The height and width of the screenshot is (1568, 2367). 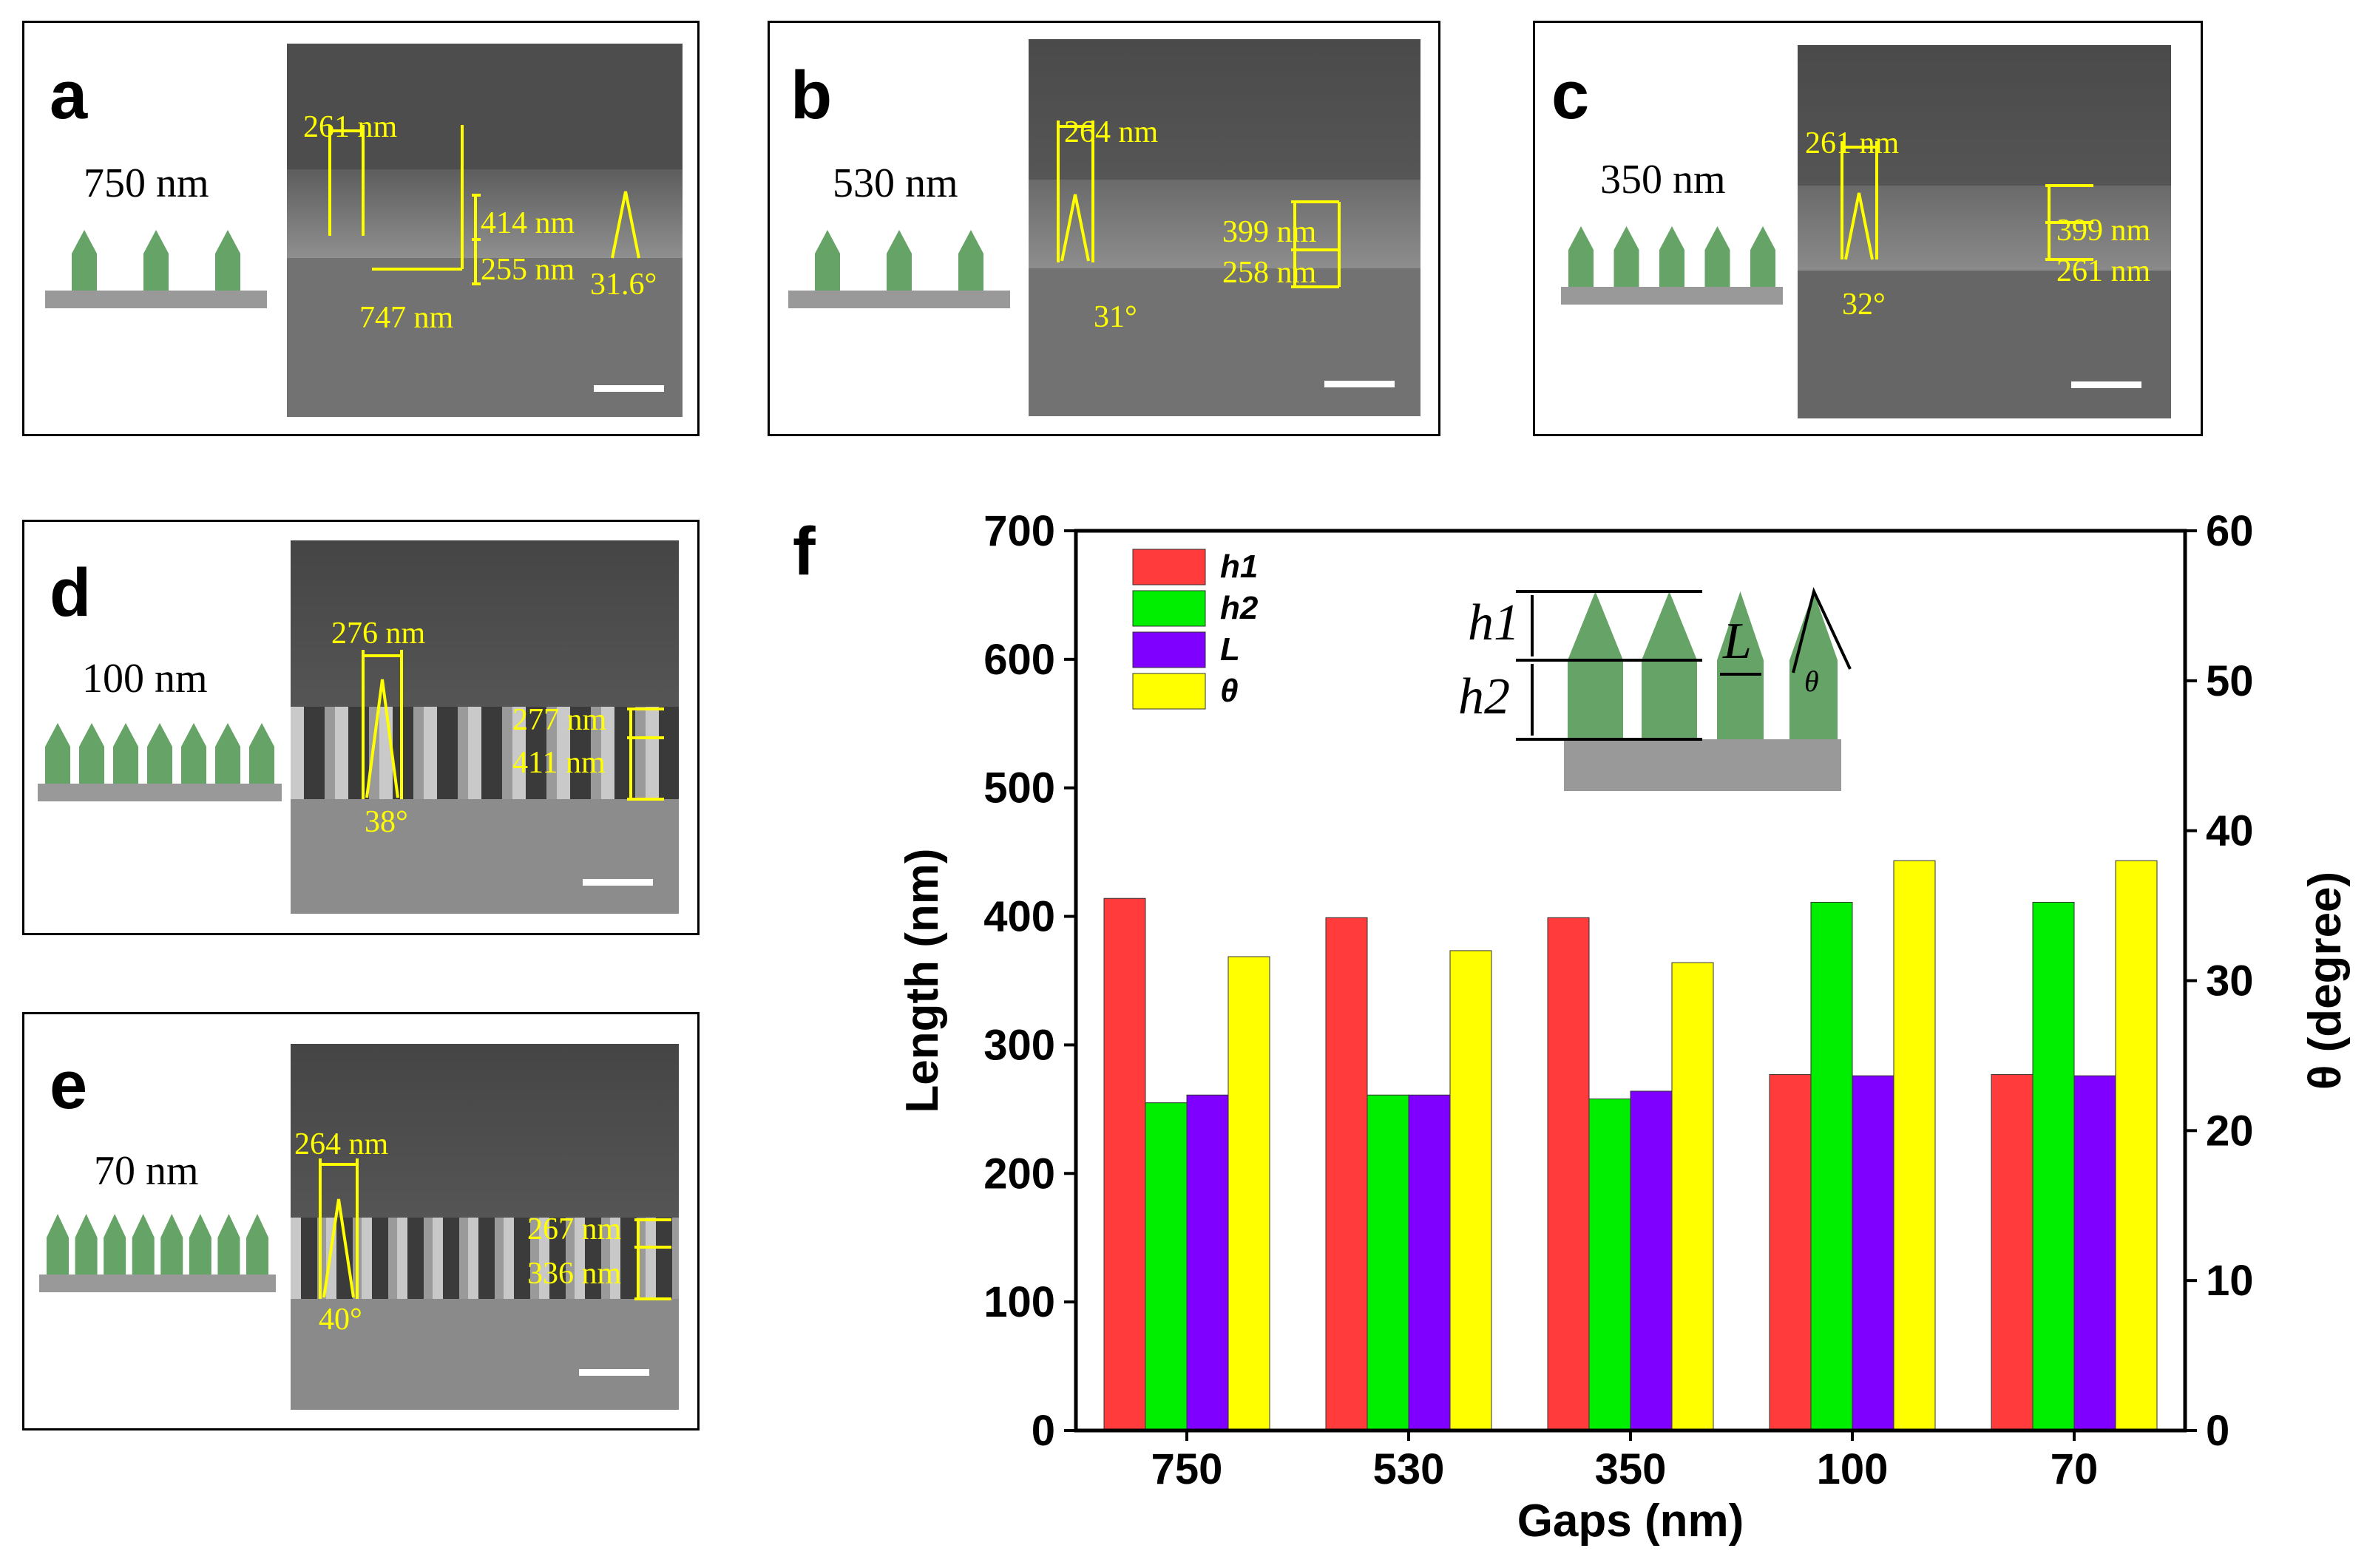 I want to click on angle-annotation: 31°, so click(x=1115, y=317).